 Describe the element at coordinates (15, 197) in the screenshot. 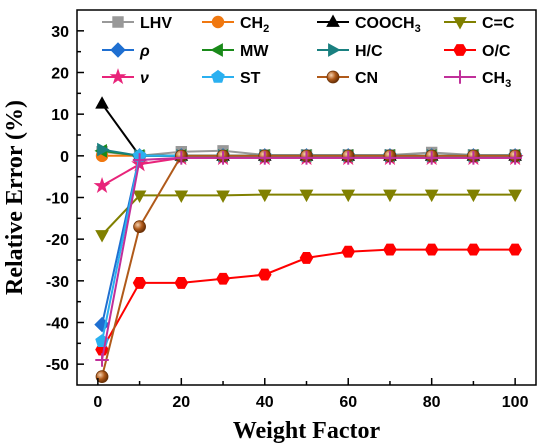

I see `y-axis-title: Relative Error (%)` at that location.